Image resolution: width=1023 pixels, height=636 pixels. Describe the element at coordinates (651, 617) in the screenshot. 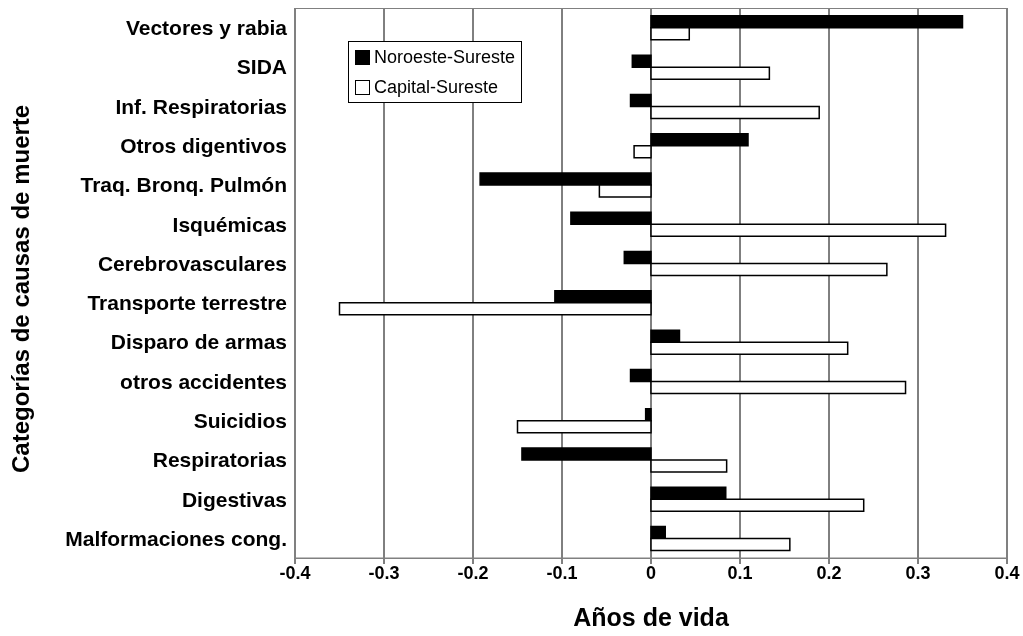

I see `x-axis-title: Años de vida` at that location.